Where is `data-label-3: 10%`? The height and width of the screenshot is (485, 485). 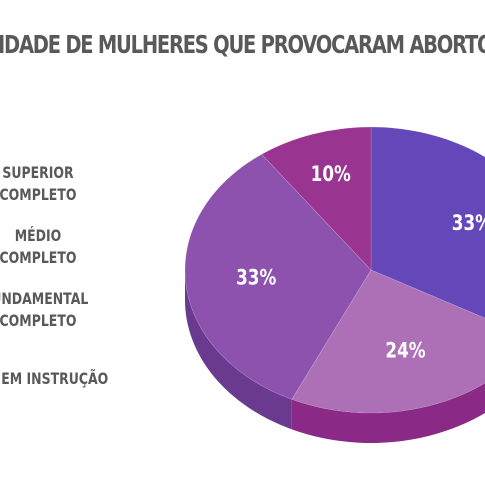 data-label-3: 10% is located at coordinates (331, 174).